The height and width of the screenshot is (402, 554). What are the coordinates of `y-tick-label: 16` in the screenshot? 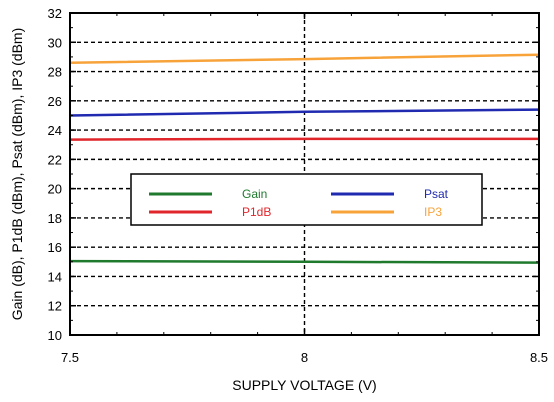 It's located at (55, 247).